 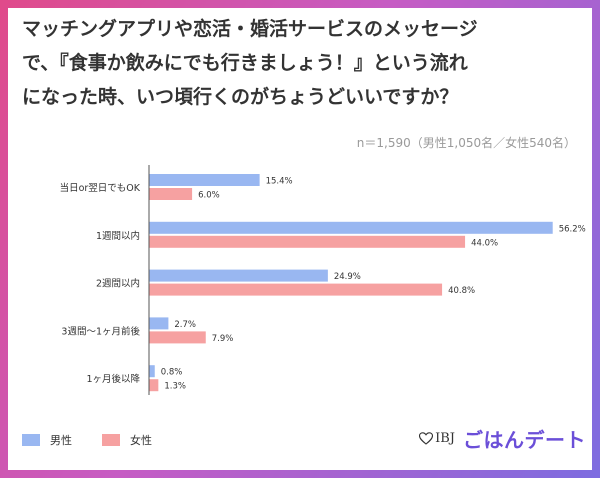 What do you see at coordinates (223, 339) in the screenshot?
I see `value-label-female: 7.9%` at bounding box center [223, 339].